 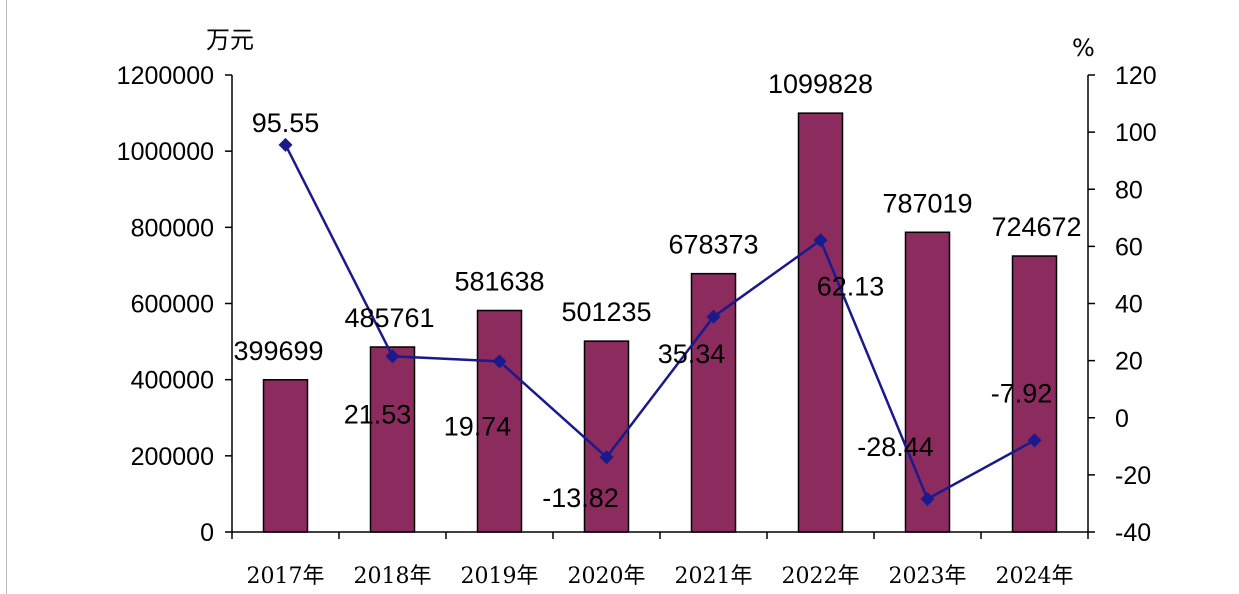 I want to click on line-value-label: 95.55, so click(x=286, y=123).